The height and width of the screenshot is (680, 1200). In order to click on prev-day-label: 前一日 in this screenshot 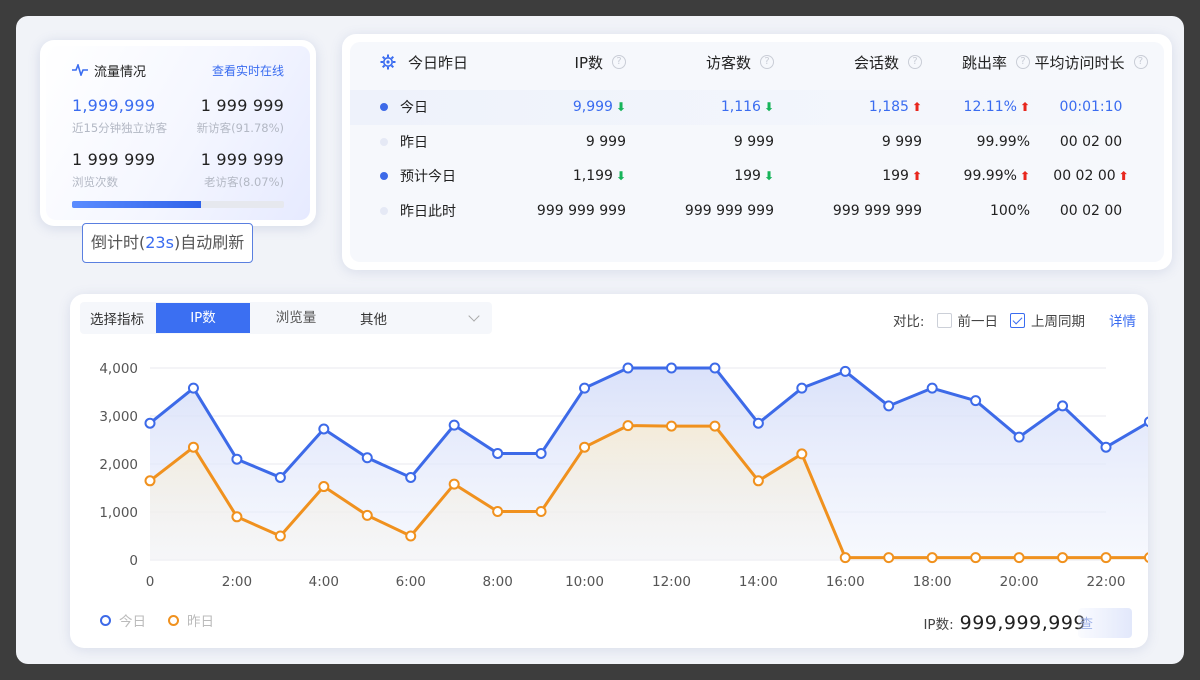, I will do `click(978, 322)`.